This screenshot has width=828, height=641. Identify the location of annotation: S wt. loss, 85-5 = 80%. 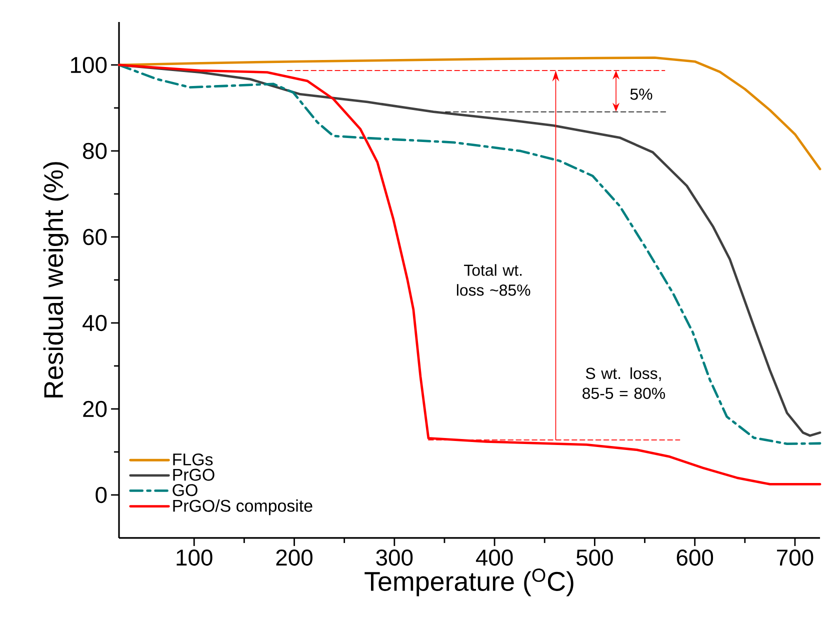
(624, 383).